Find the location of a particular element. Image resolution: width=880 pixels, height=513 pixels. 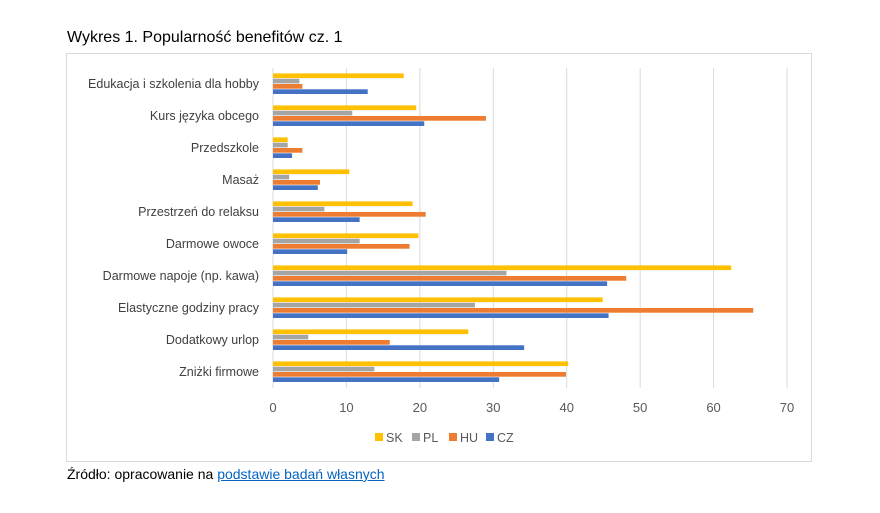

category-label: Przedszkole is located at coordinates (225, 148).